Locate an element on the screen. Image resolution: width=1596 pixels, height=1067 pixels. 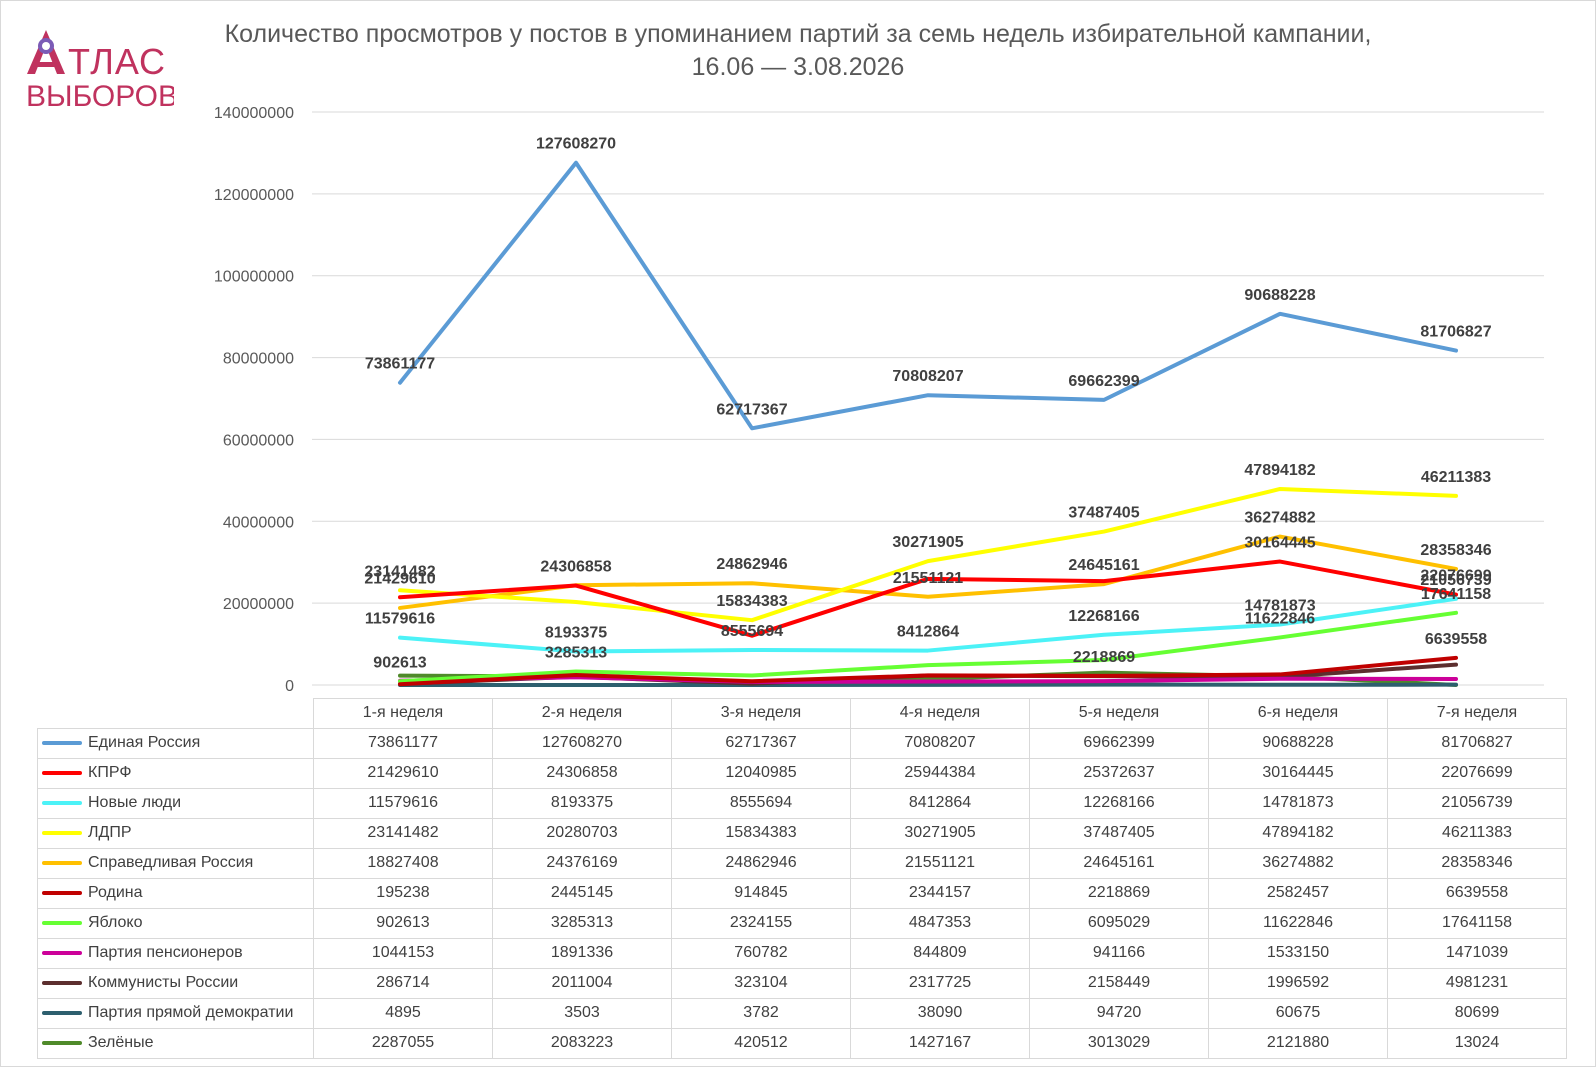
y-tick-label: 100000000 is located at coordinates (254, 277).